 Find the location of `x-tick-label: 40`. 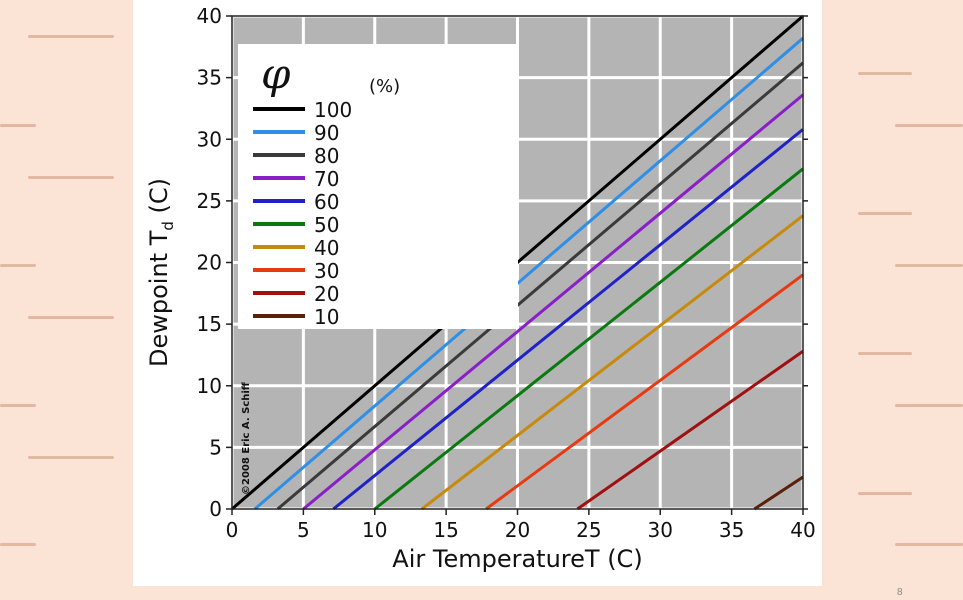

x-tick-label: 40 is located at coordinates (802, 530).